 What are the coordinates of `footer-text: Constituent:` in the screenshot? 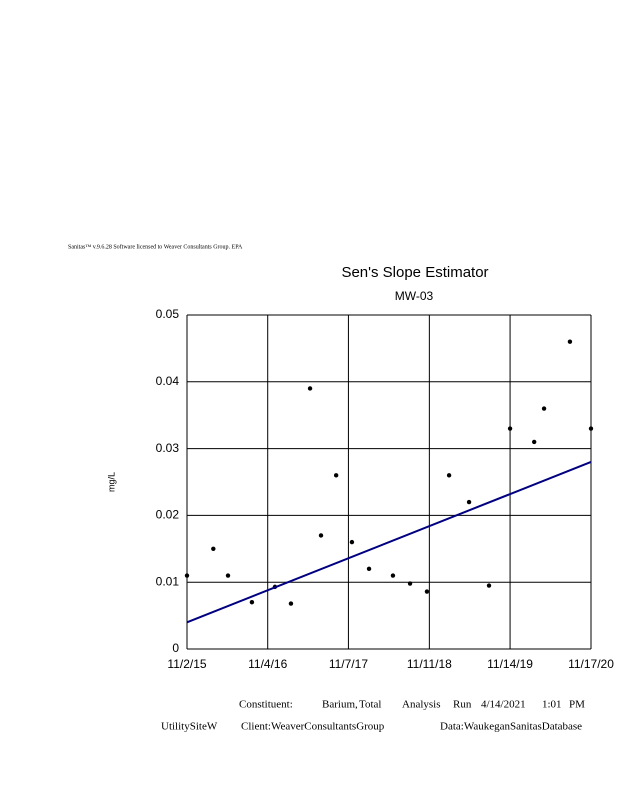 It's located at (266, 705).